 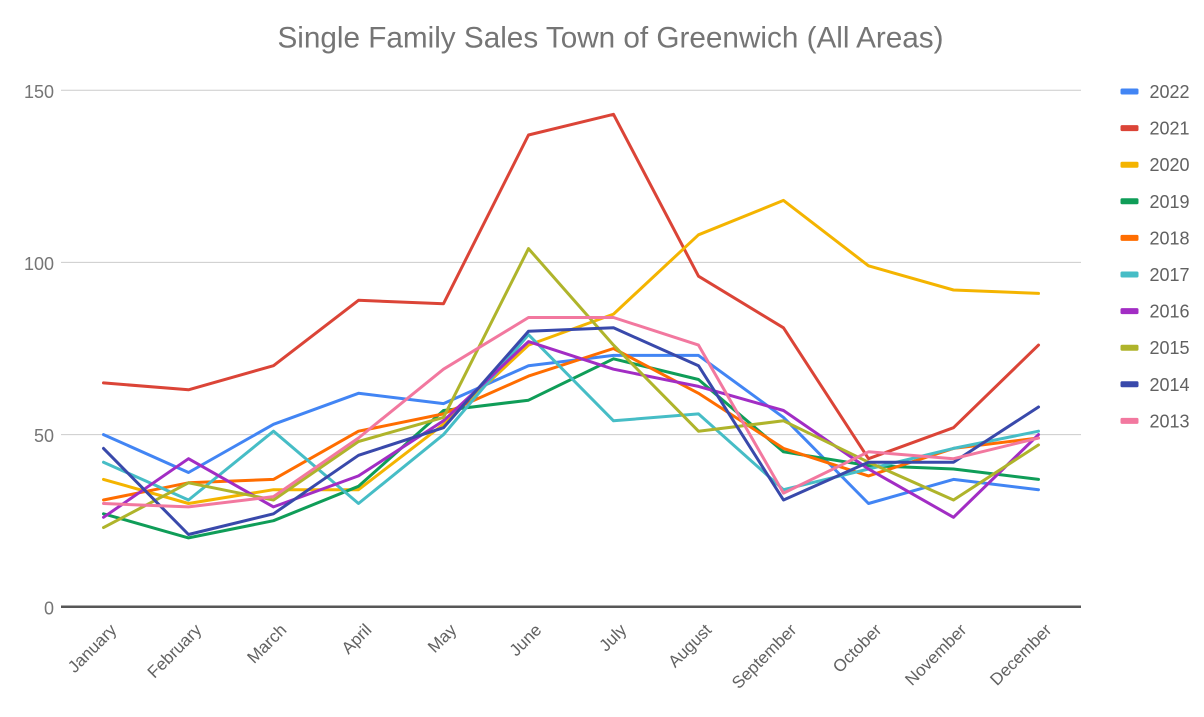 I want to click on svg-text: 50, so click(x=44, y=436).